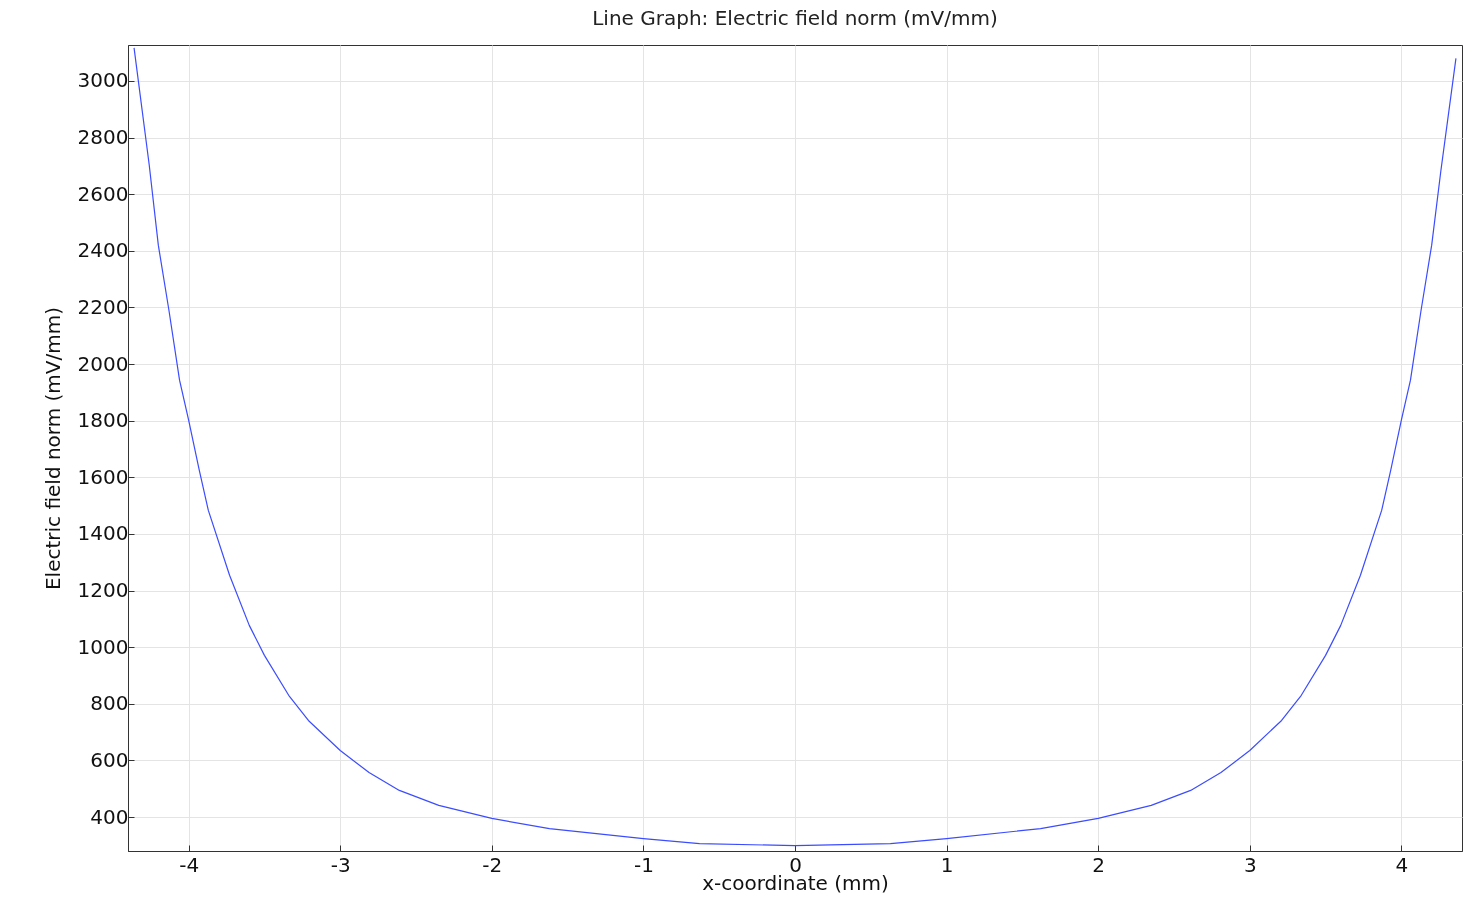 This screenshot has width=1464, height=903. I want to click on x-tick-label: 2, so click(1099, 864).